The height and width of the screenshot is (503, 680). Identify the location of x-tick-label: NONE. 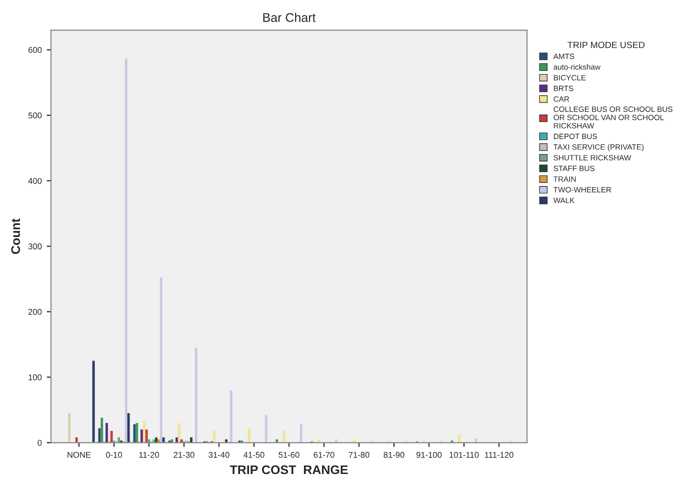
(79, 455).